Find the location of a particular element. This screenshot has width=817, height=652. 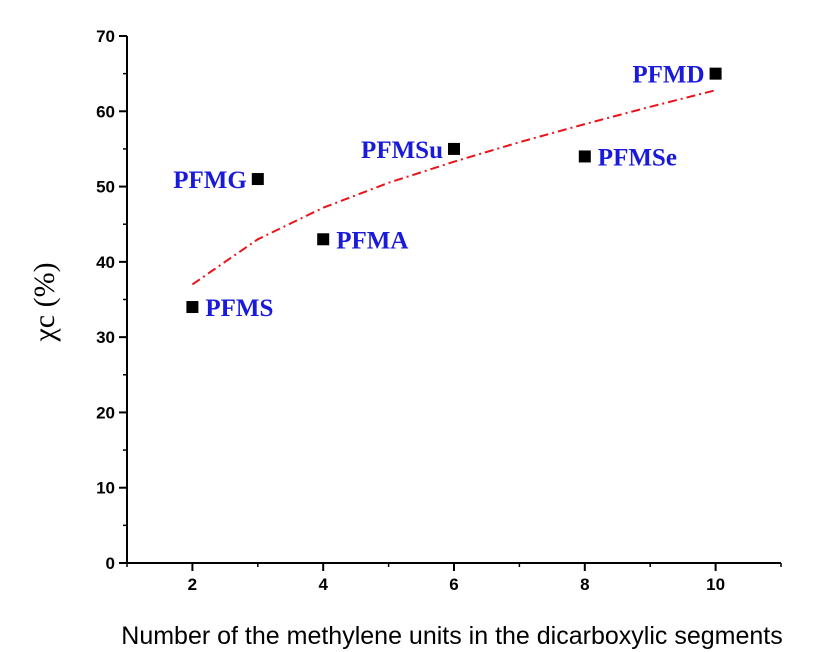

point-label-pfma: PFMA is located at coordinates (372, 240).